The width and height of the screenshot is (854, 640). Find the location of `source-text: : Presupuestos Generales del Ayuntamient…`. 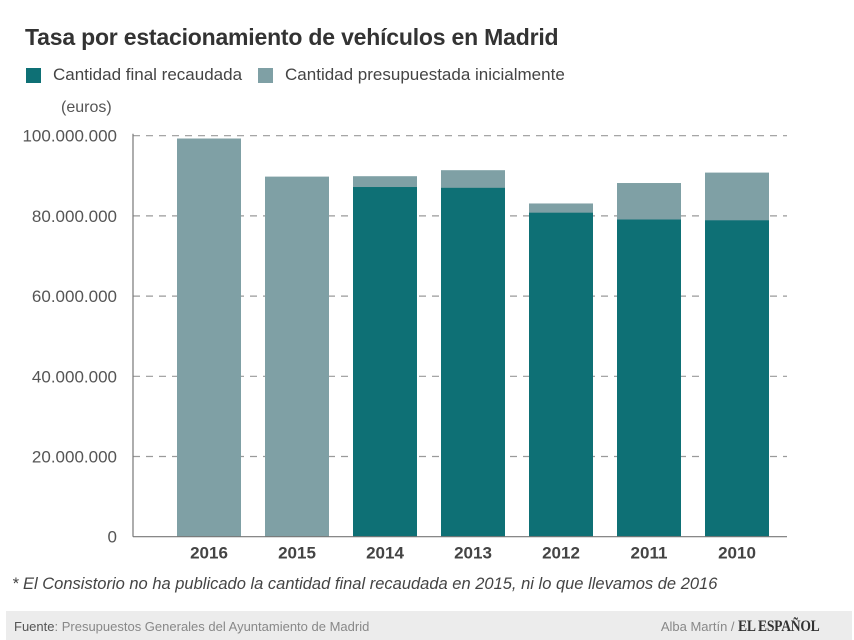

source-text: : Presupuestos Generales del Ayuntamient… is located at coordinates (212, 626).